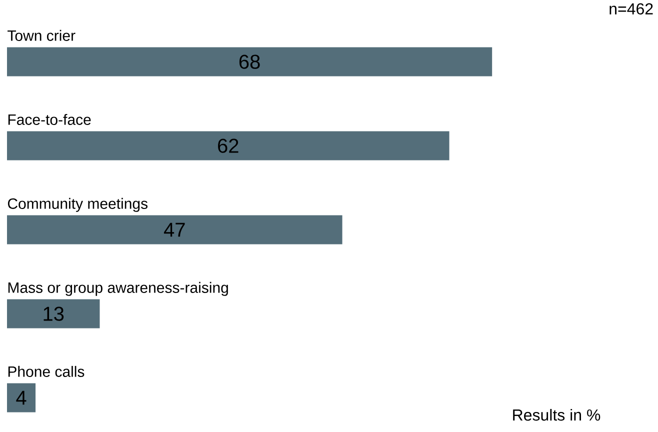  Describe the element at coordinates (631, 9) in the screenshot. I see `text: n=462` at that location.